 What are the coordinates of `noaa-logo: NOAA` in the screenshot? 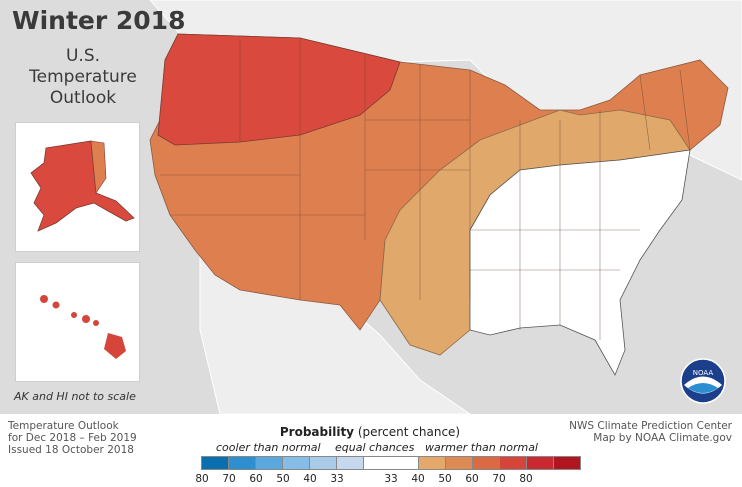 It's located at (703, 383).